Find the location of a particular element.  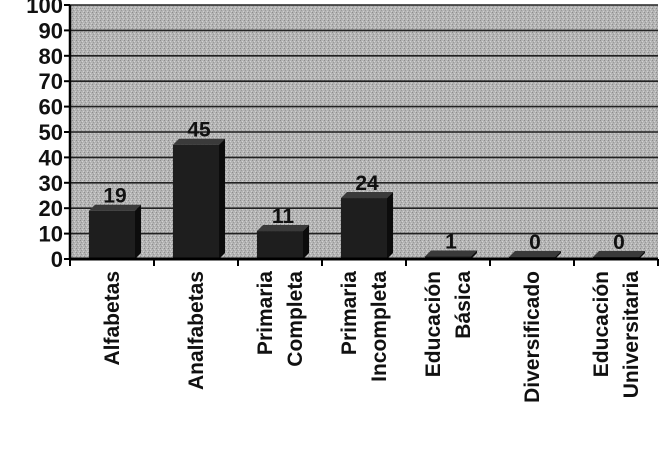

y-tick-label: 100 is located at coordinates (44, 9).